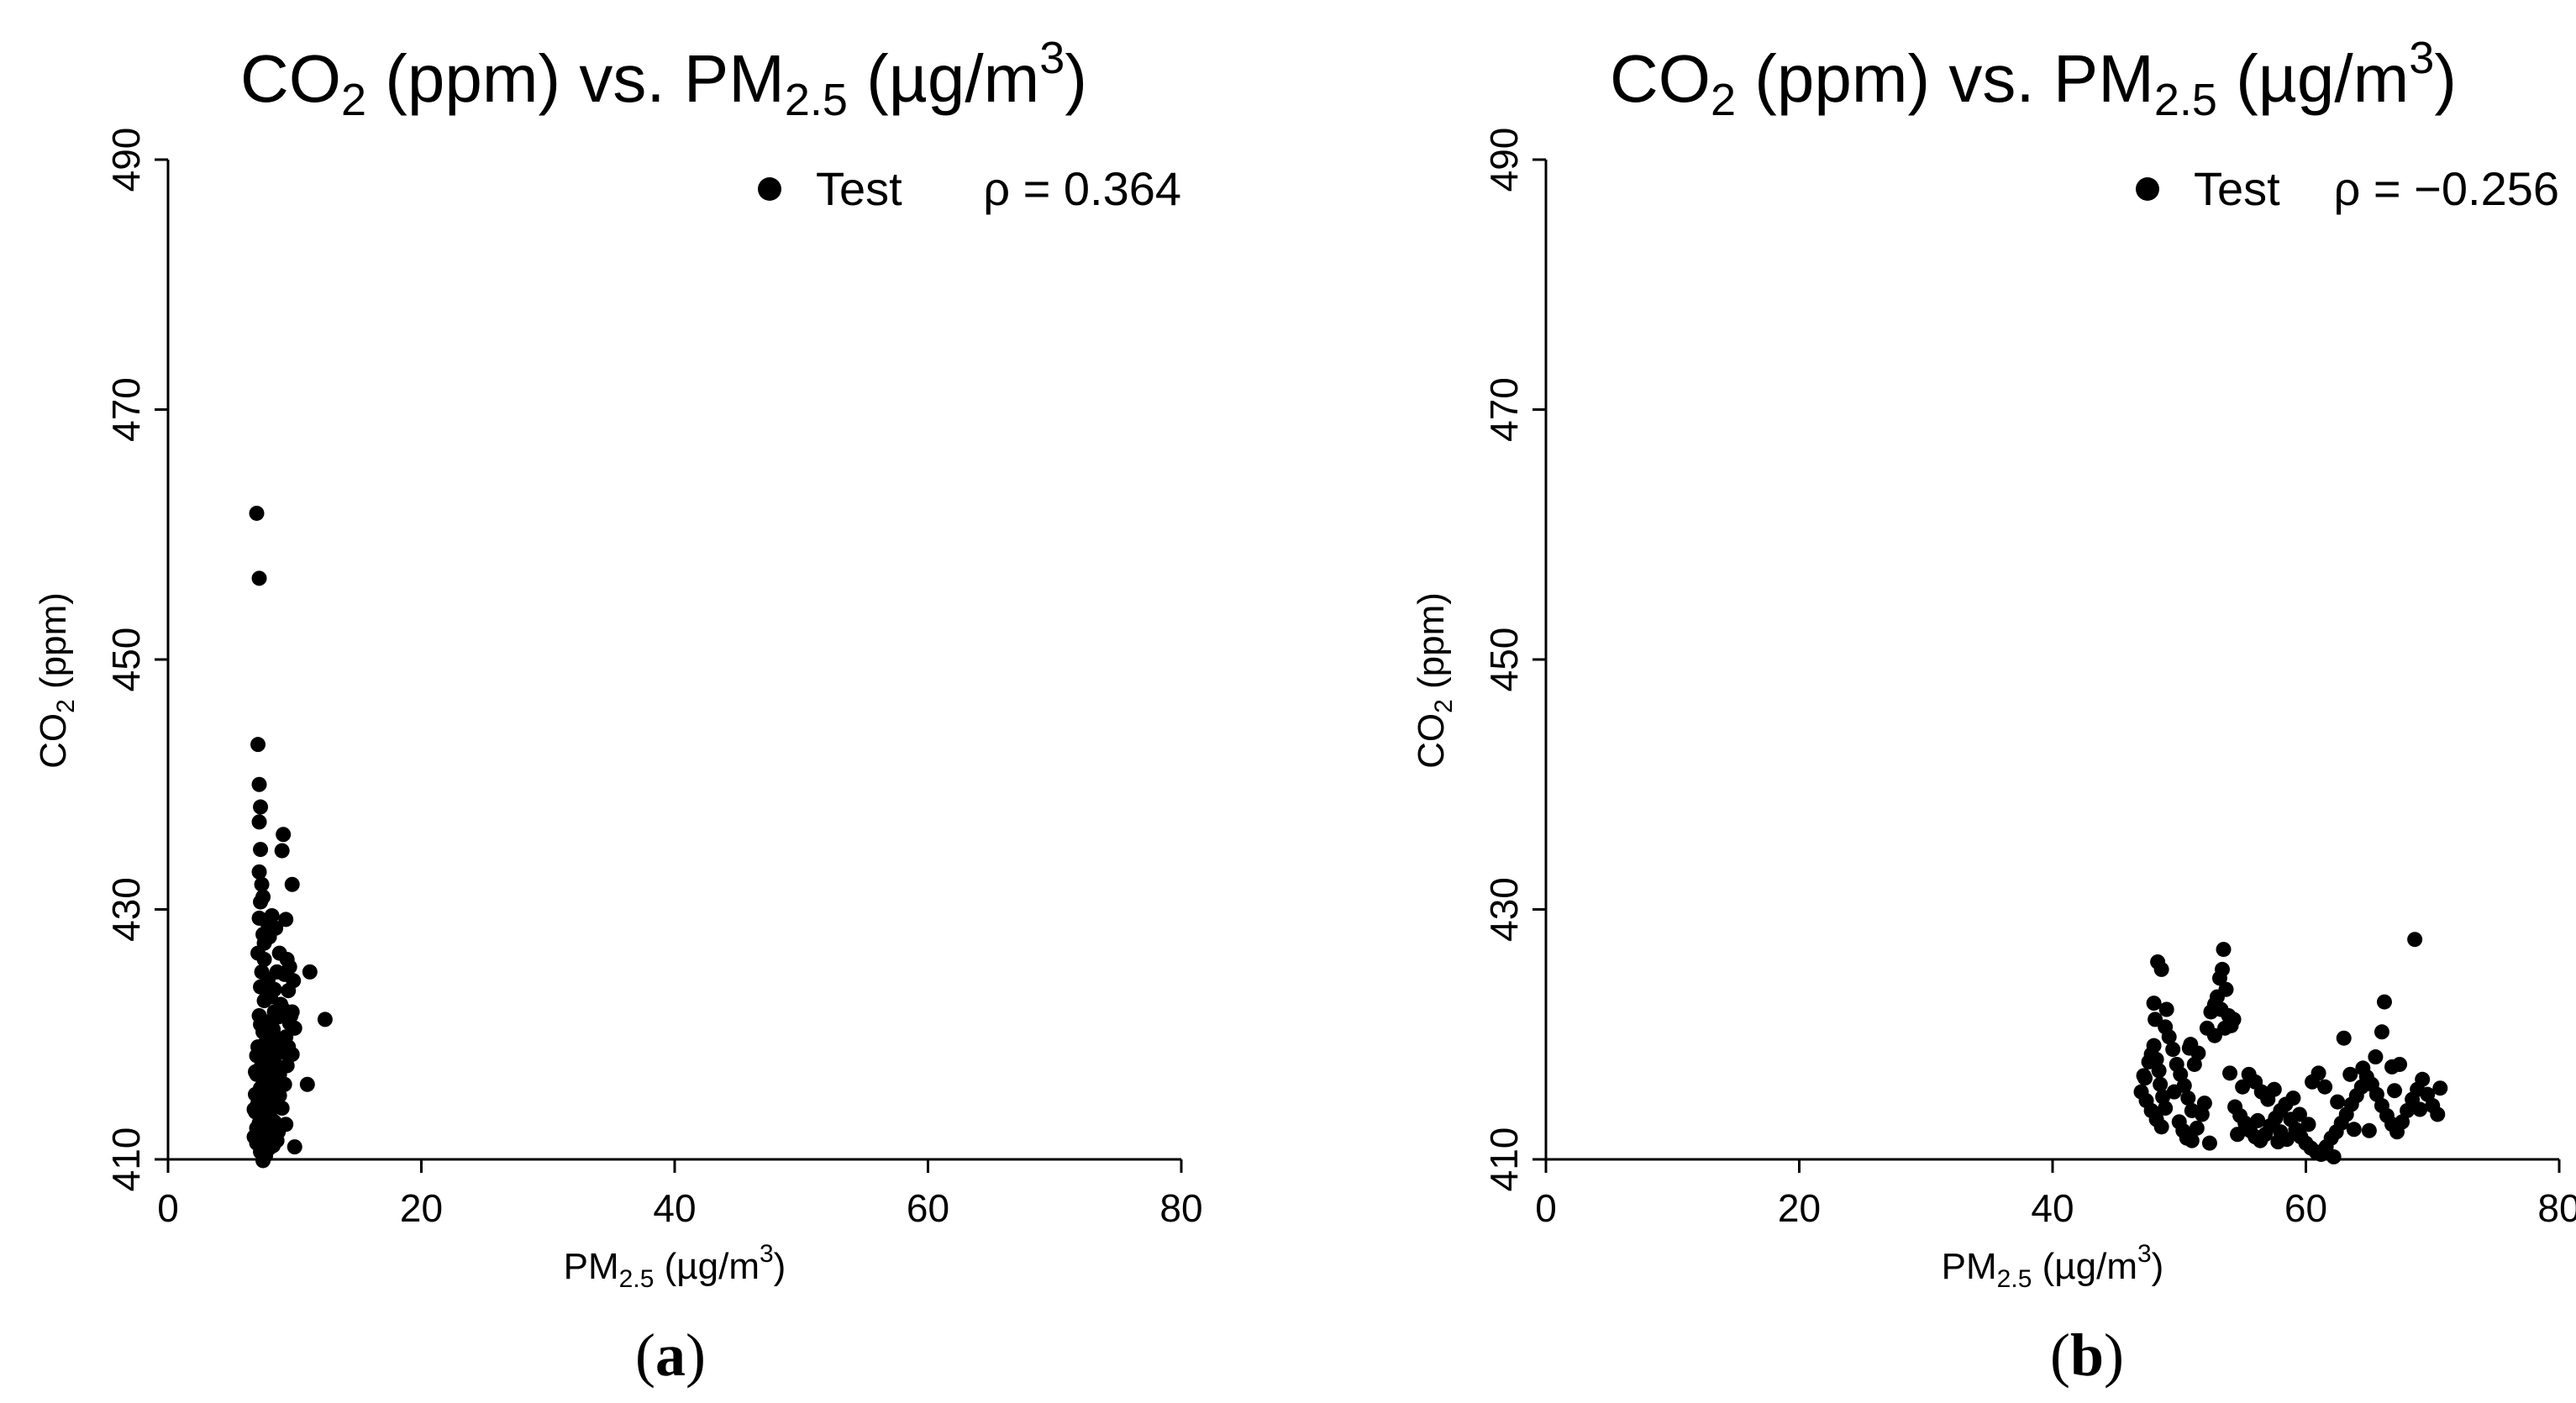 This screenshot has width=2576, height=1403. Describe the element at coordinates (1431, 645) in the screenshot. I see `y-label-text: (ppm)` at that location.